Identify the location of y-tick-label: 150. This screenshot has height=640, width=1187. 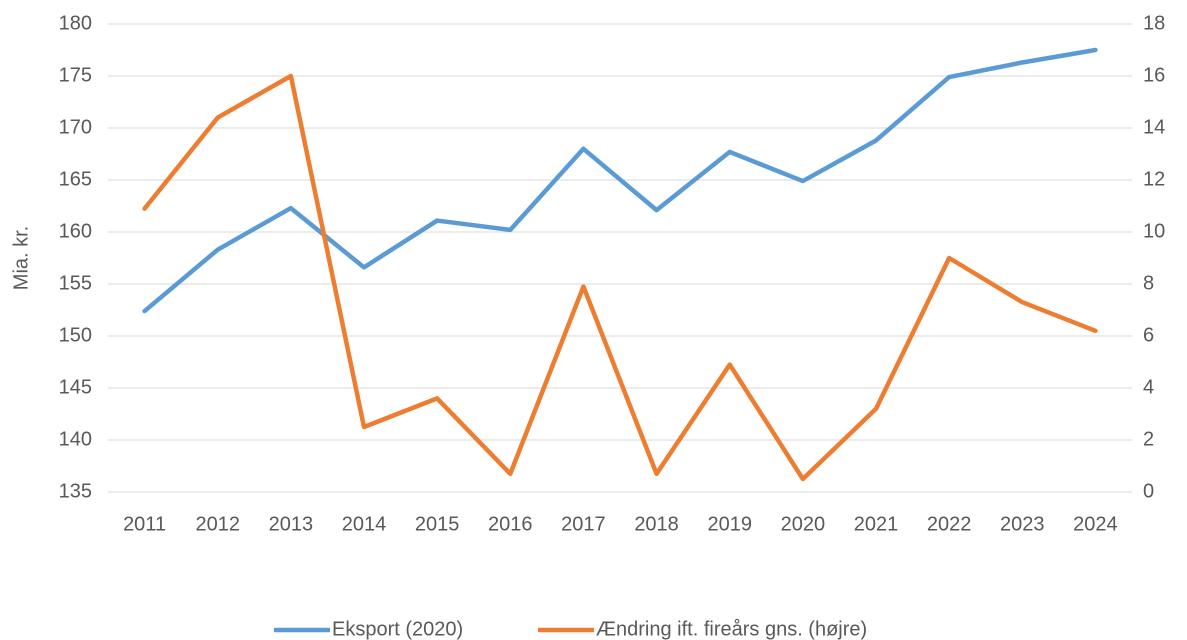
(75, 335).